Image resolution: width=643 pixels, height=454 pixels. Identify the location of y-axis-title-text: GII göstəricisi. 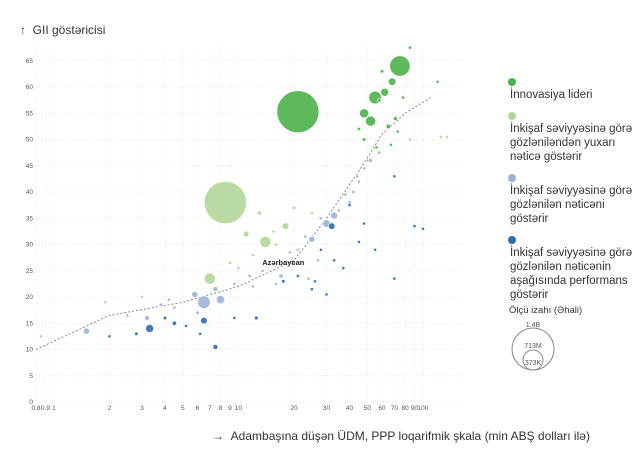
(69, 30).